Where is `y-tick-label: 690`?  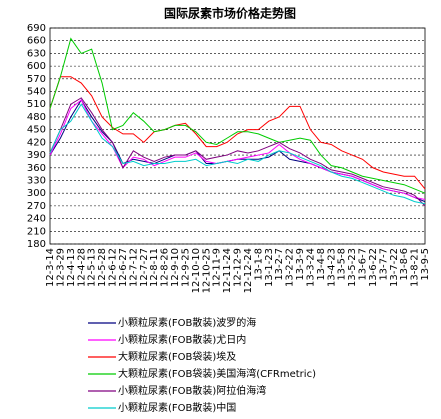
y-tick-label: 690 is located at coordinates (36, 28).